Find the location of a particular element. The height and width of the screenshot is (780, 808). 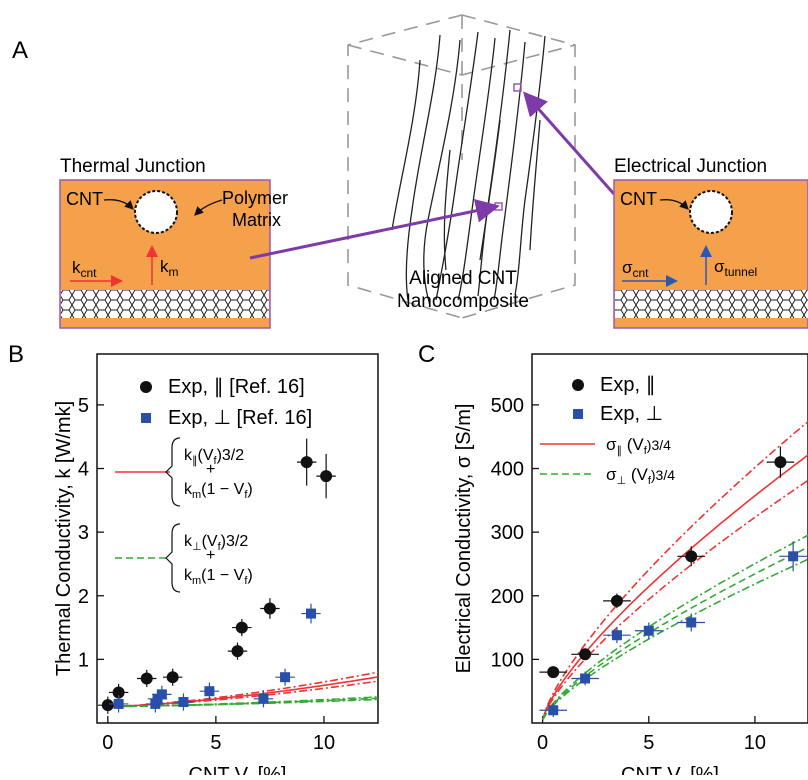

panel-a-label: A is located at coordinates (20, 50).